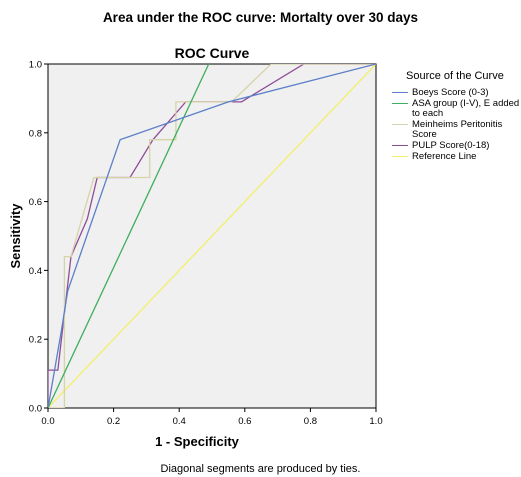  I want to click on legend-item-reference-line: Reference Line, so click(456, 157).